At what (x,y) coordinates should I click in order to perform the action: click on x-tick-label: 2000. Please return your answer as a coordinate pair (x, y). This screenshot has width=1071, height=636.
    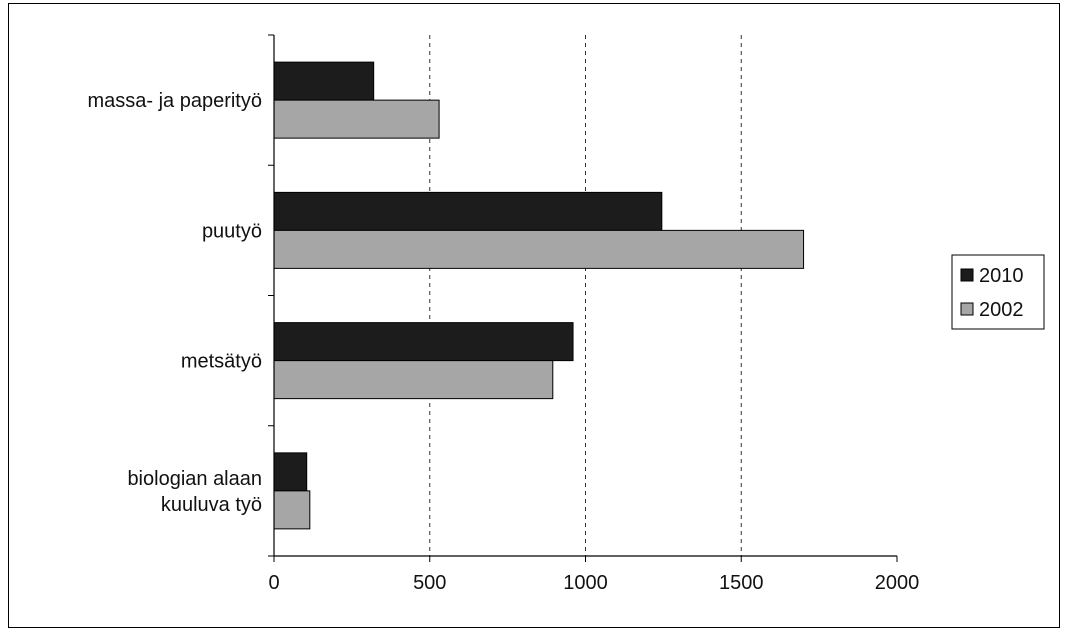
    Looking at the image, I should click on (897, 583).